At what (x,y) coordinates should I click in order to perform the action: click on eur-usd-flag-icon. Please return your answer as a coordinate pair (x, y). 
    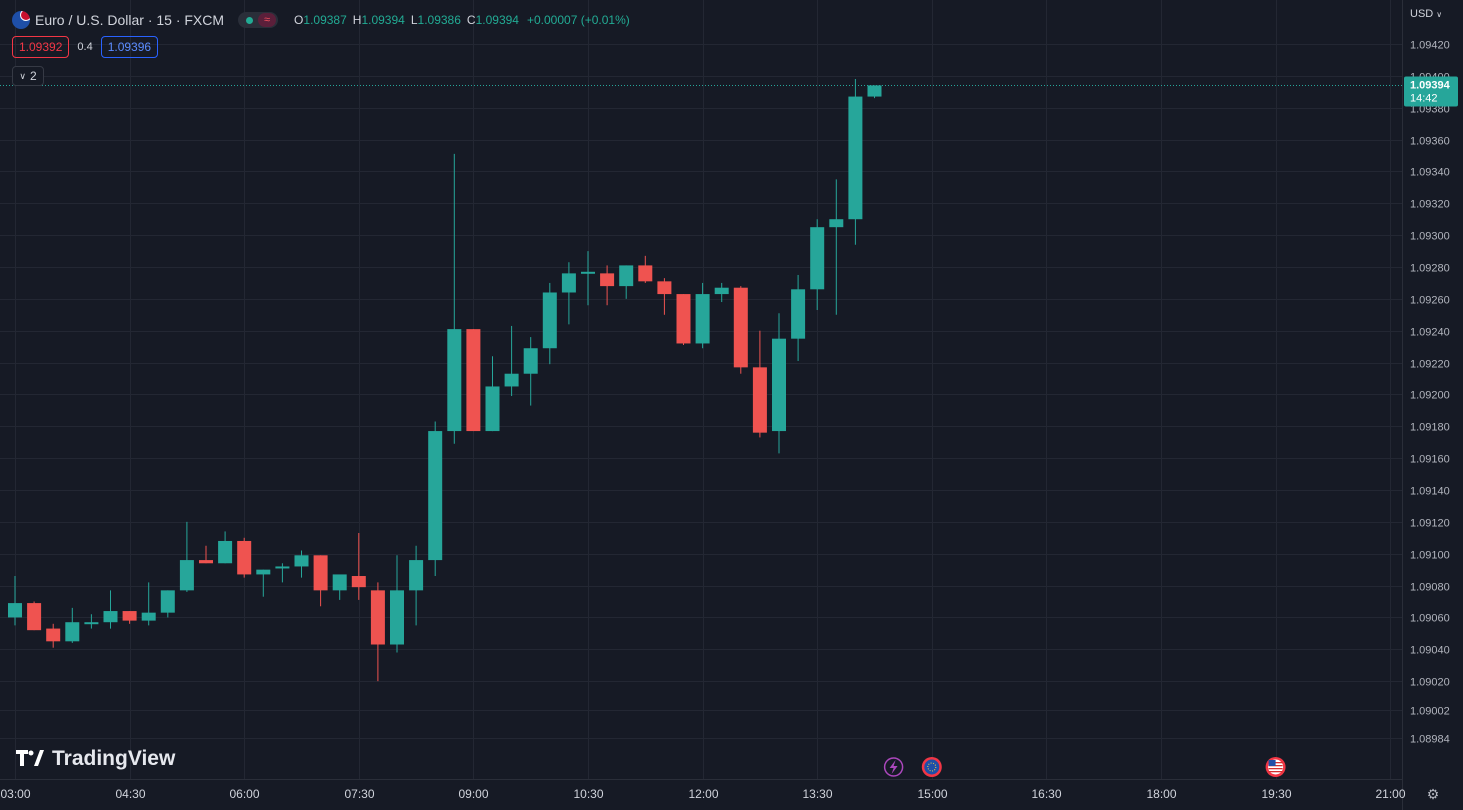
    Looking at the image, I should click on (21, 20).